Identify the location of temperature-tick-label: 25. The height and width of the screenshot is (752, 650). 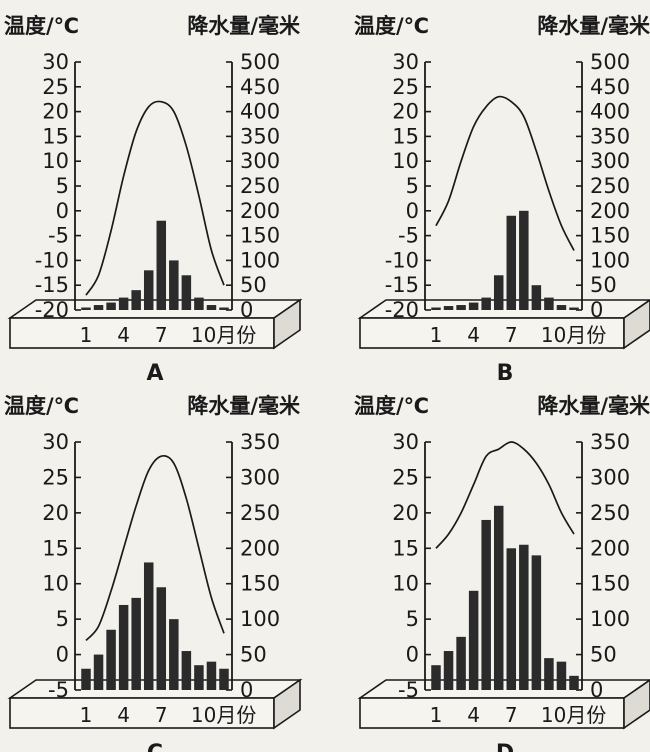
(55, 87).